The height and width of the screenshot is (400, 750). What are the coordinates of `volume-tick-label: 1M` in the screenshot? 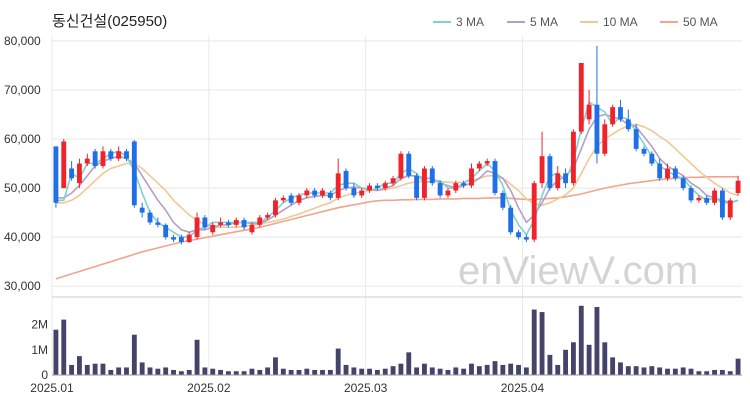 It's located at (39, 350).